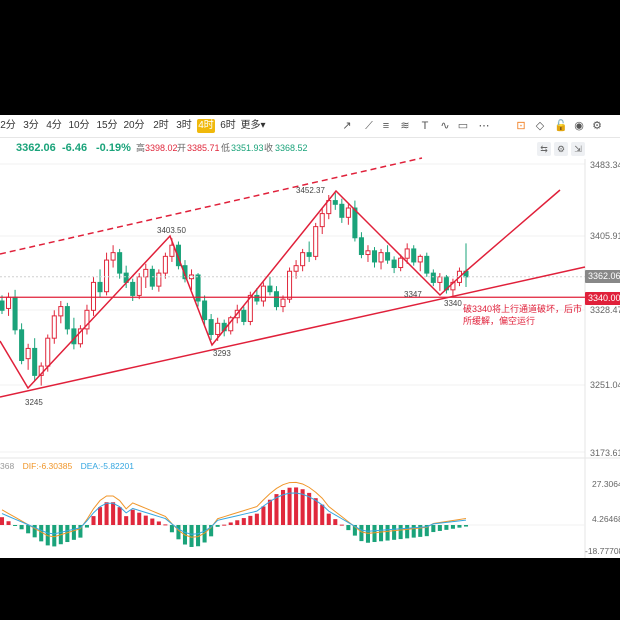 The image size is (620, 620). What do you see at coordinates (463, 126) in the screenshot?
I see `rectangle-tool-icon: ▭` at bounding box center [463, 126].